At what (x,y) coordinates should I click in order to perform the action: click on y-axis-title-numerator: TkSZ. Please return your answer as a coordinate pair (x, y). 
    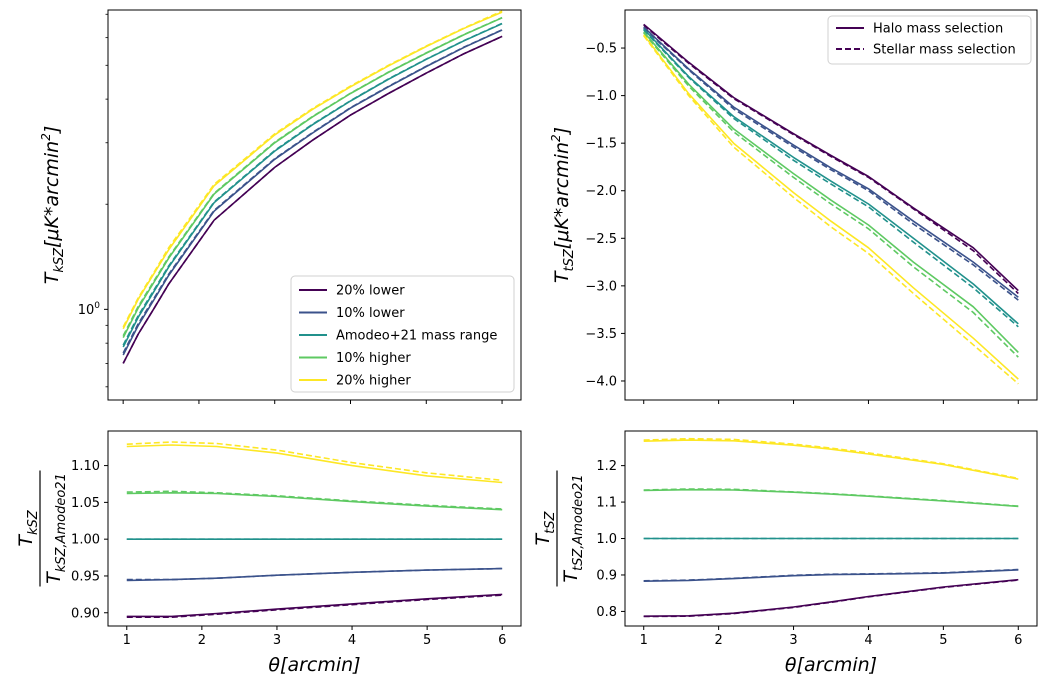
    Looking at the image, I should click on (28, 527).